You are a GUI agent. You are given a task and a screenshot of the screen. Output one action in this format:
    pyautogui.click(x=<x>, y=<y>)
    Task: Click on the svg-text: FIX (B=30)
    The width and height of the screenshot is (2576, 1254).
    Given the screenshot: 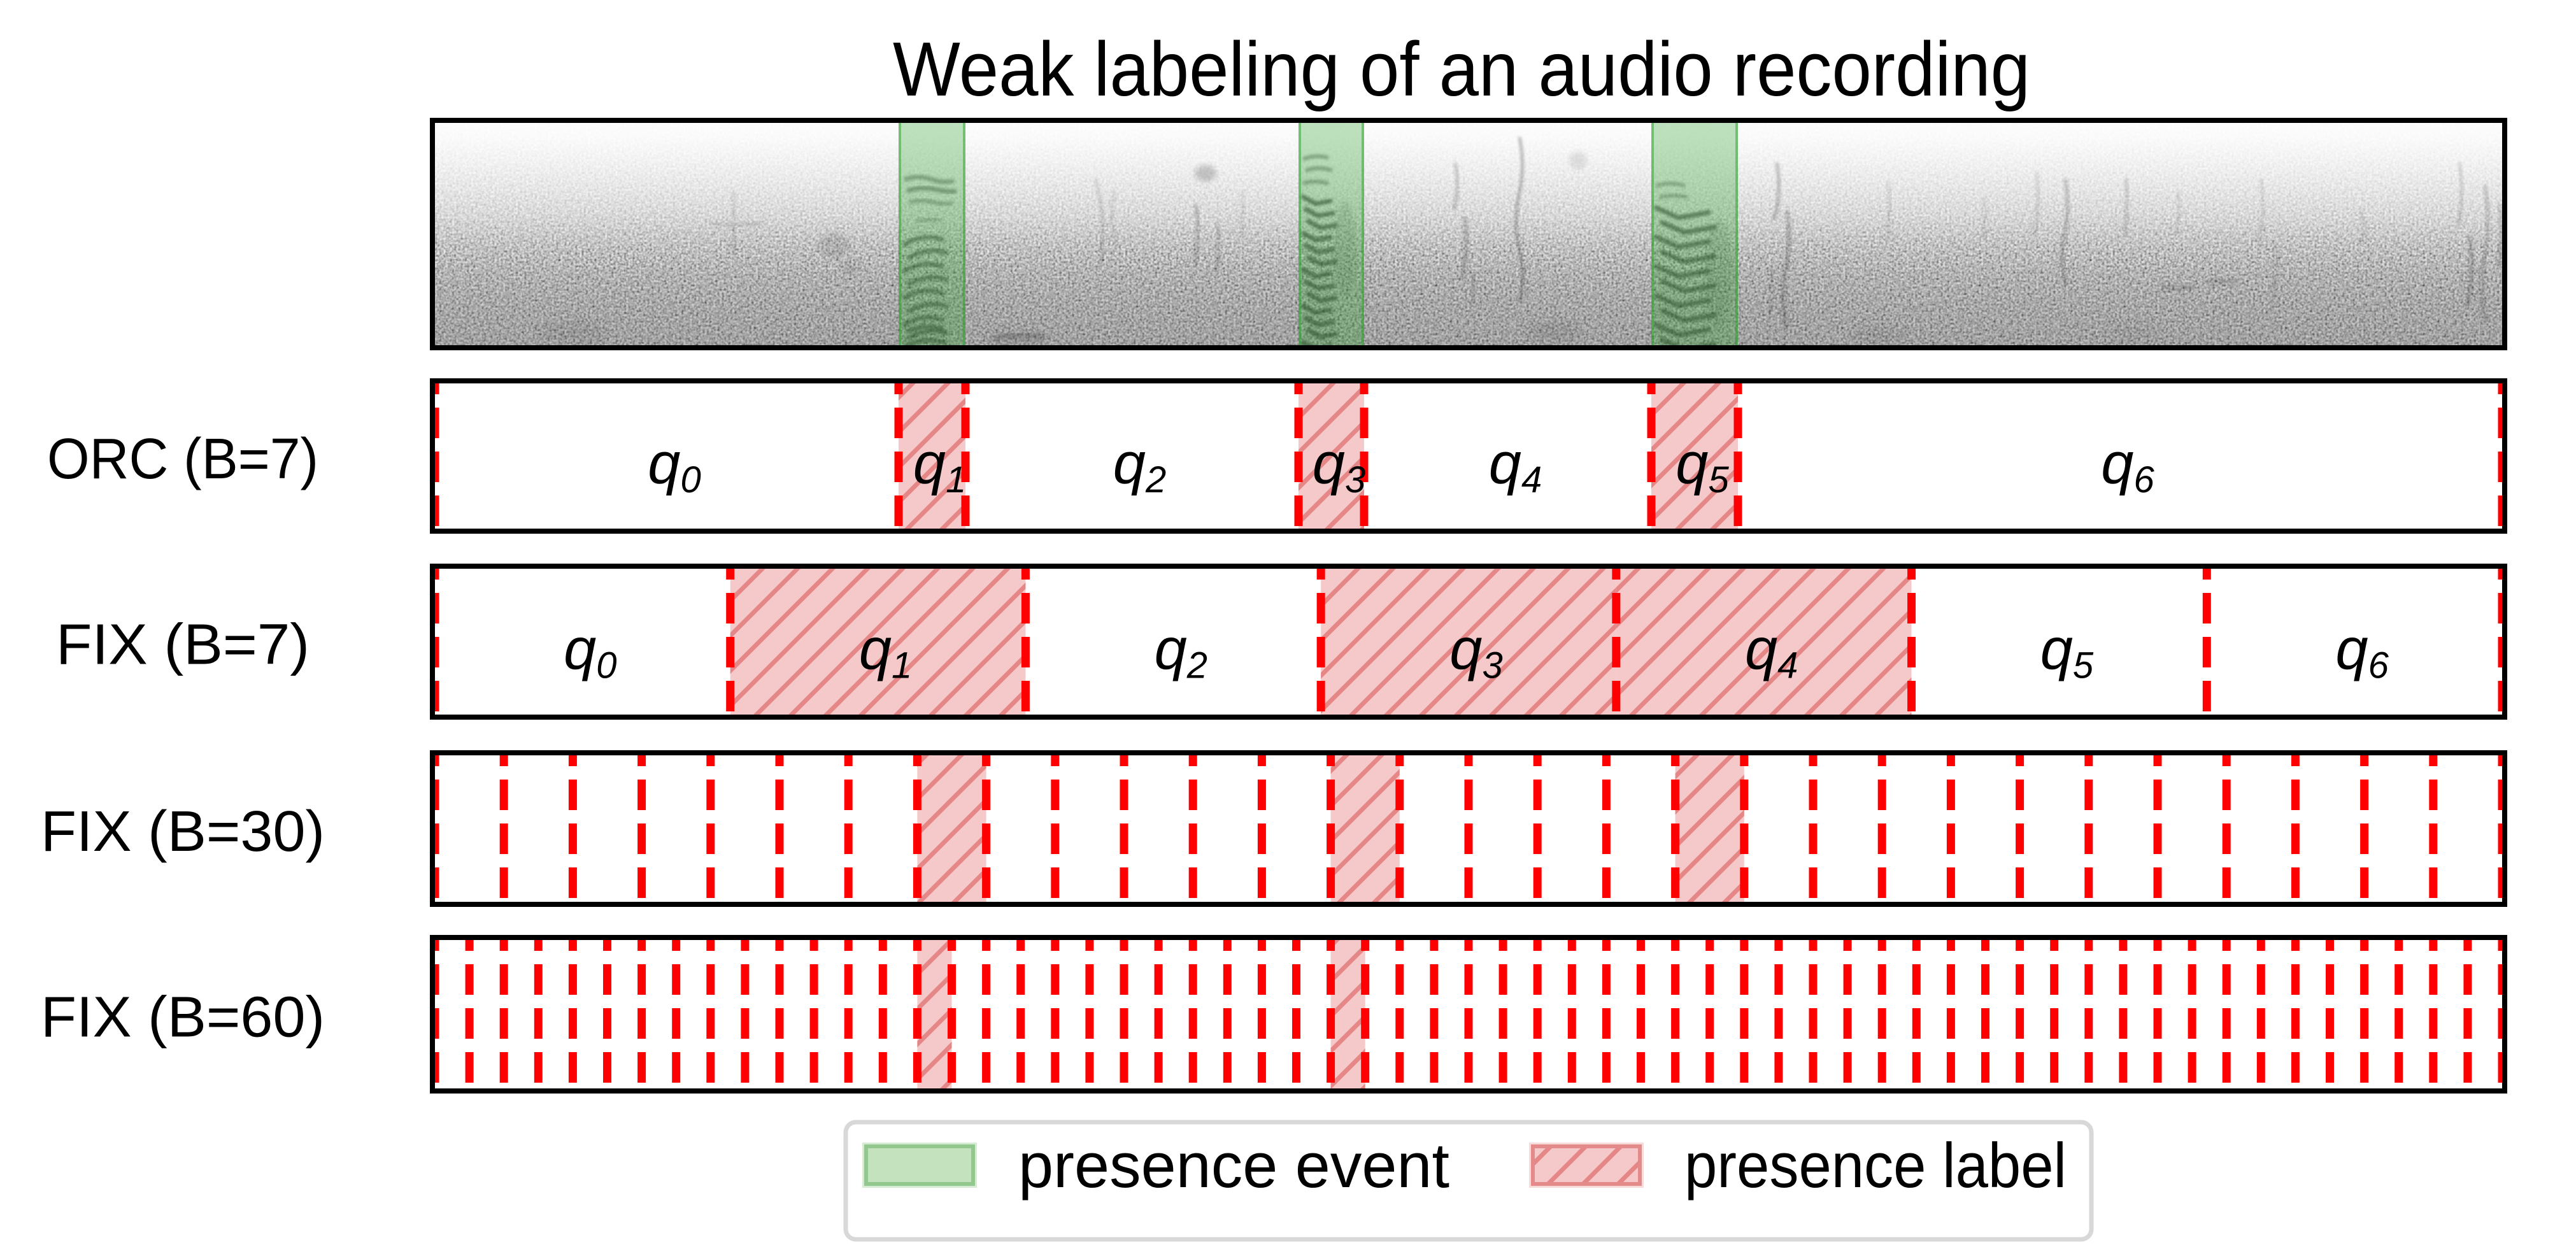 What is the action you would take?
    pyautogui.click(x=183, y=832)
    